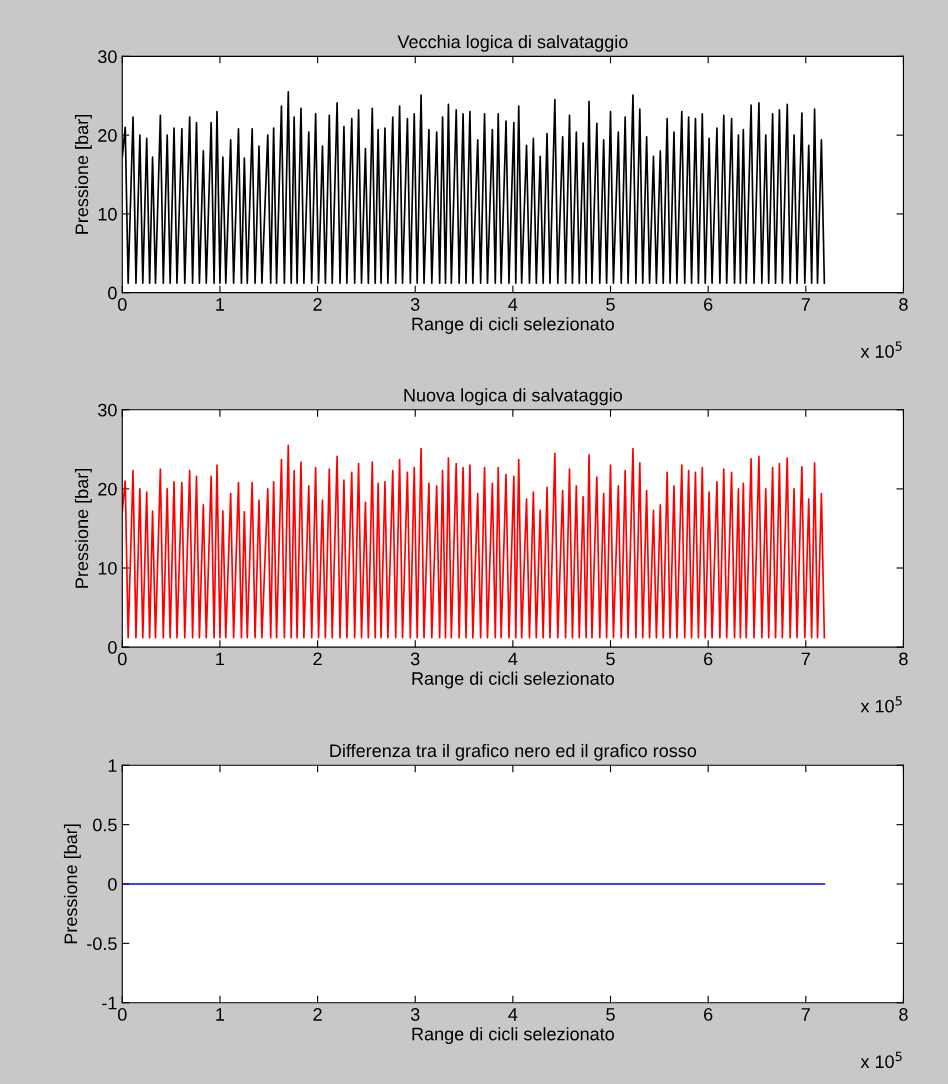  Describe the element at coordinates (109, 1003) in the screenshot. I see `y-tick-label: -1` at that location.